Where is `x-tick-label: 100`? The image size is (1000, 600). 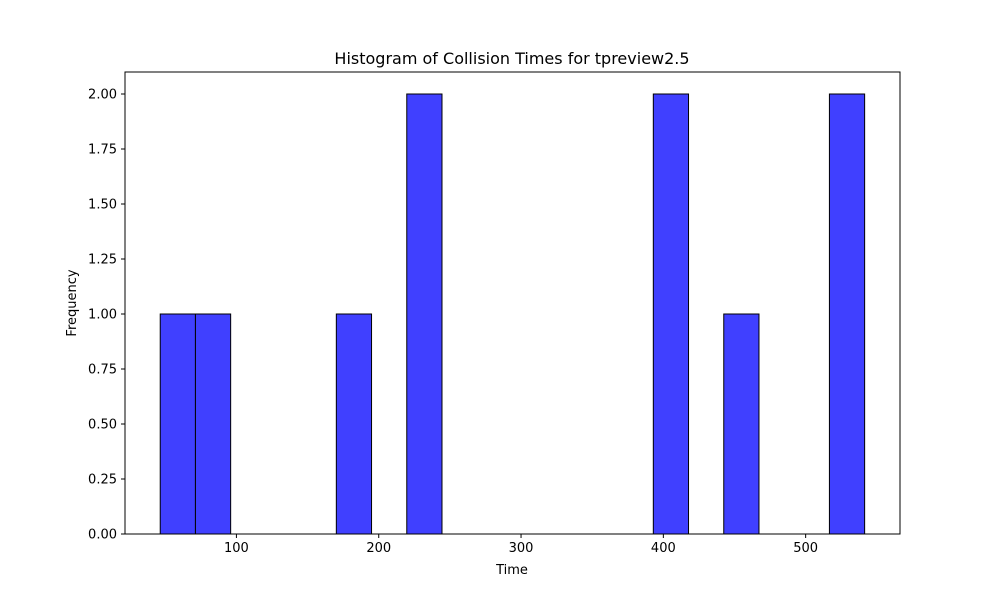
x-tick-label: 100 is located at coordinates (236, 548).